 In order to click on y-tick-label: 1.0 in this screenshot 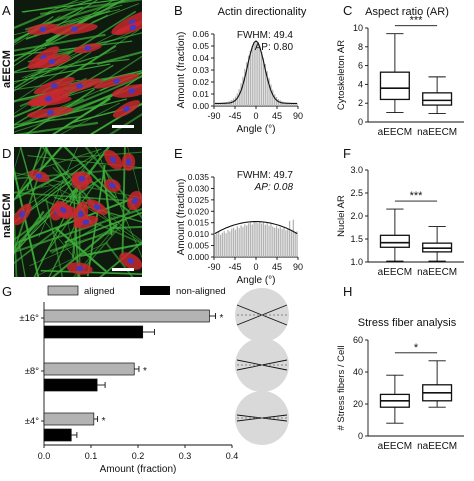, I will do `click(356, 262)`.